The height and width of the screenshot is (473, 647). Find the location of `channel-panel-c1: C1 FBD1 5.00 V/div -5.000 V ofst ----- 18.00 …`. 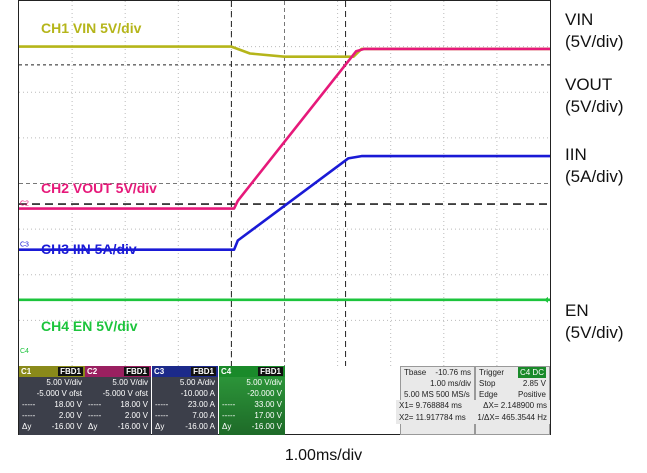

channel-panel-c1: C1 FBD1 5.00 V/div -5.000 V ofst ----- 18.00 … is located at coordinates (52, 400).